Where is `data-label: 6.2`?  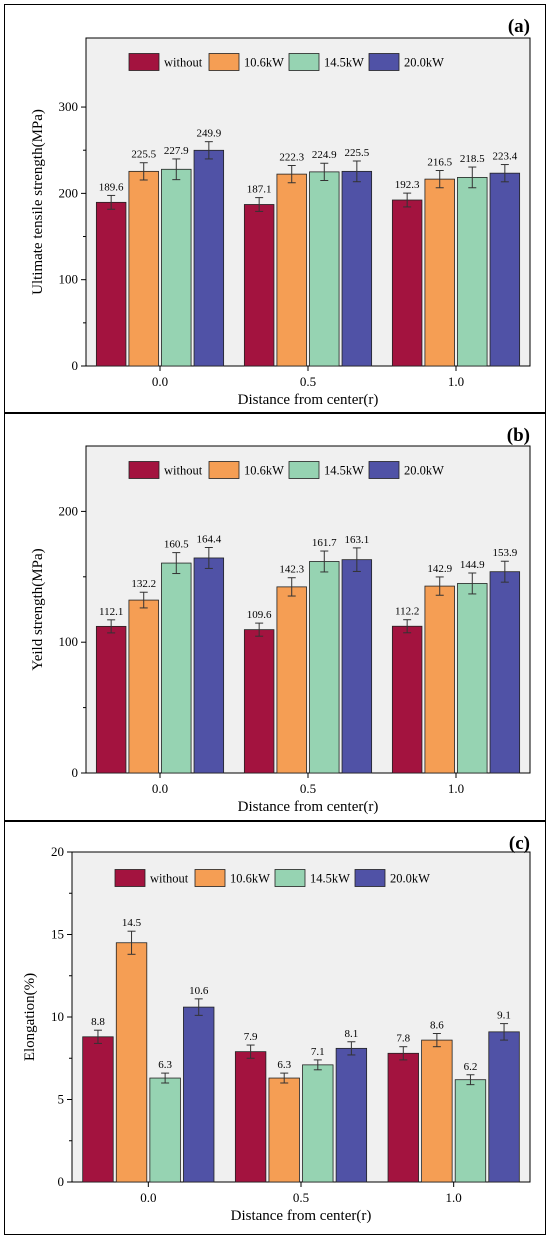 data-label: 6.2 is located at coordinates (471, 1067).